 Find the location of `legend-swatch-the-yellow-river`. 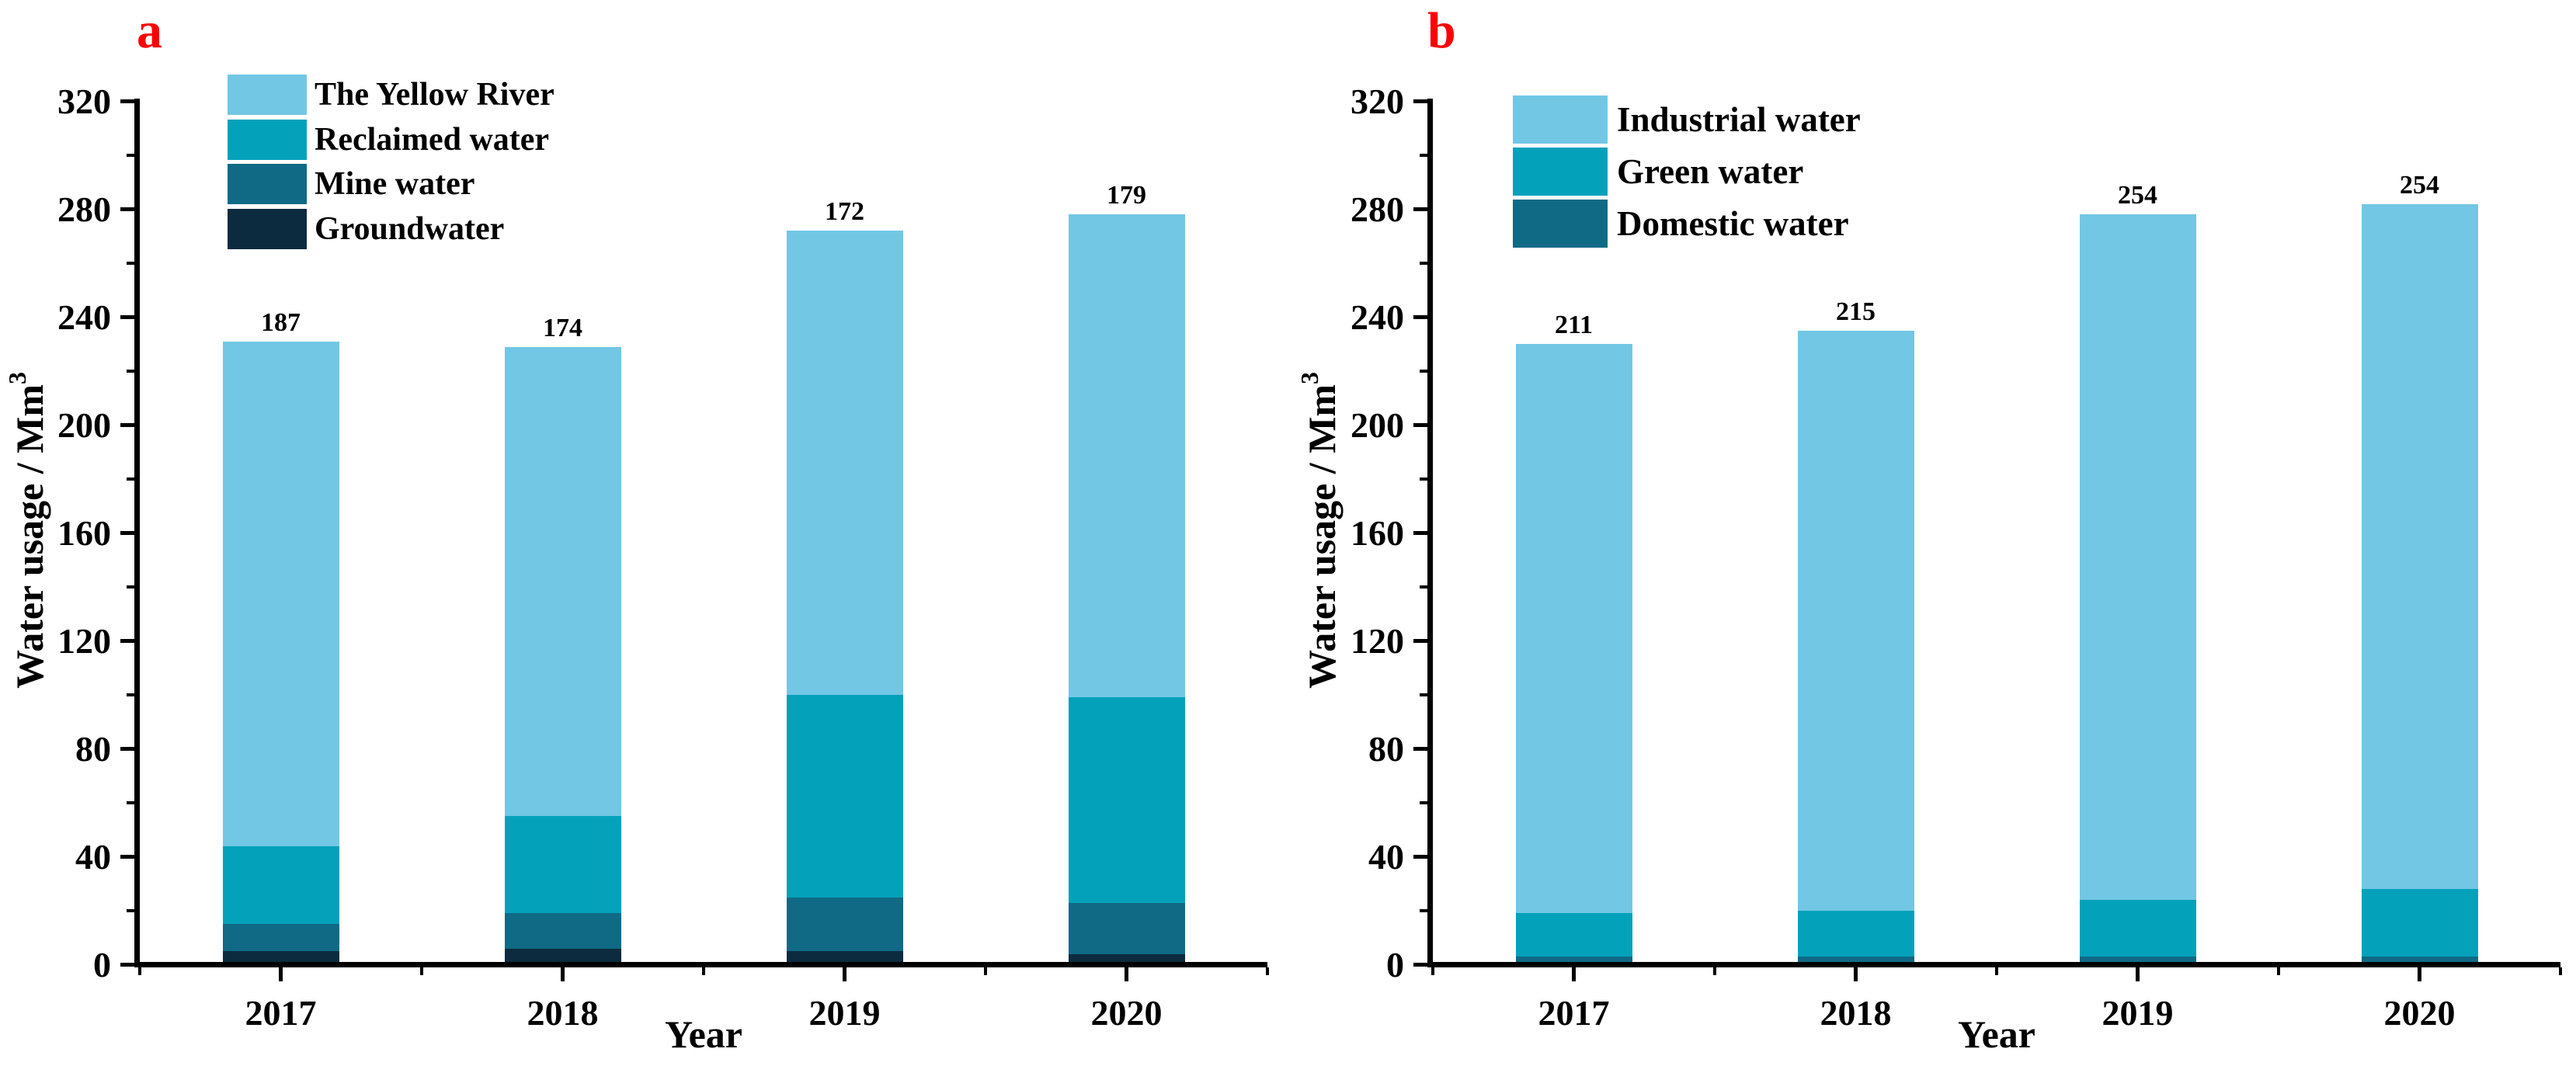

legend-swatch-the-yellow-river is located at coordinates (267, 95).